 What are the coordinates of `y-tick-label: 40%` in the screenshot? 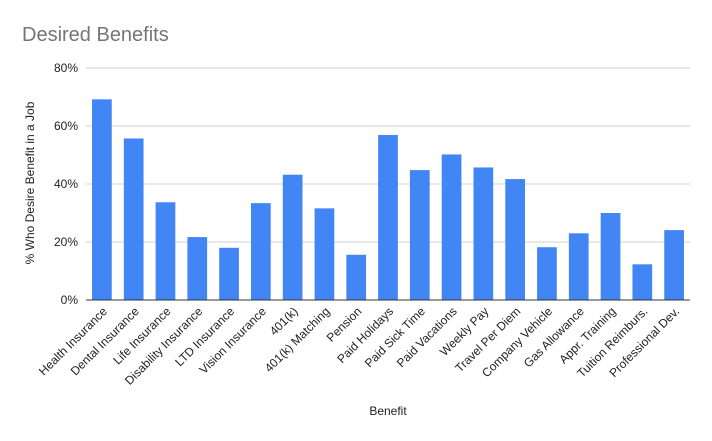 It's located at (66, 184).